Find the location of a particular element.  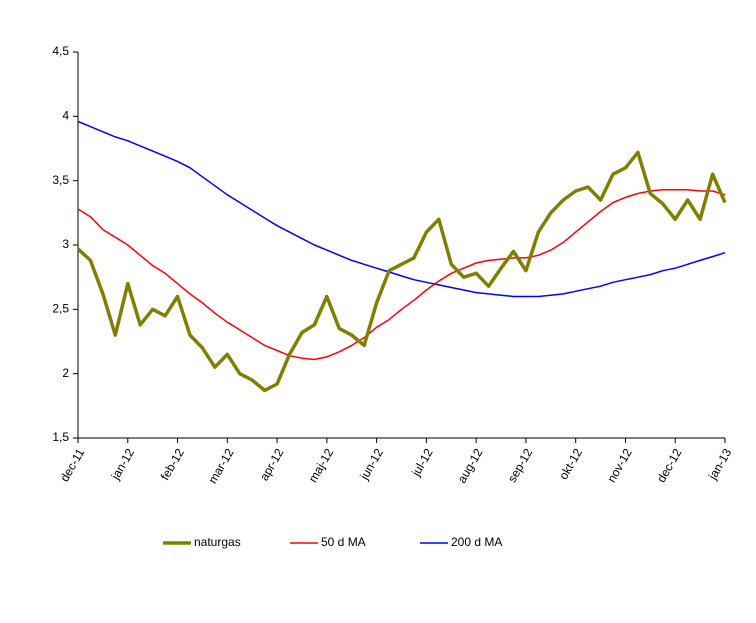

y-tick-label: 2,5 is located at coordinates (60, 309).